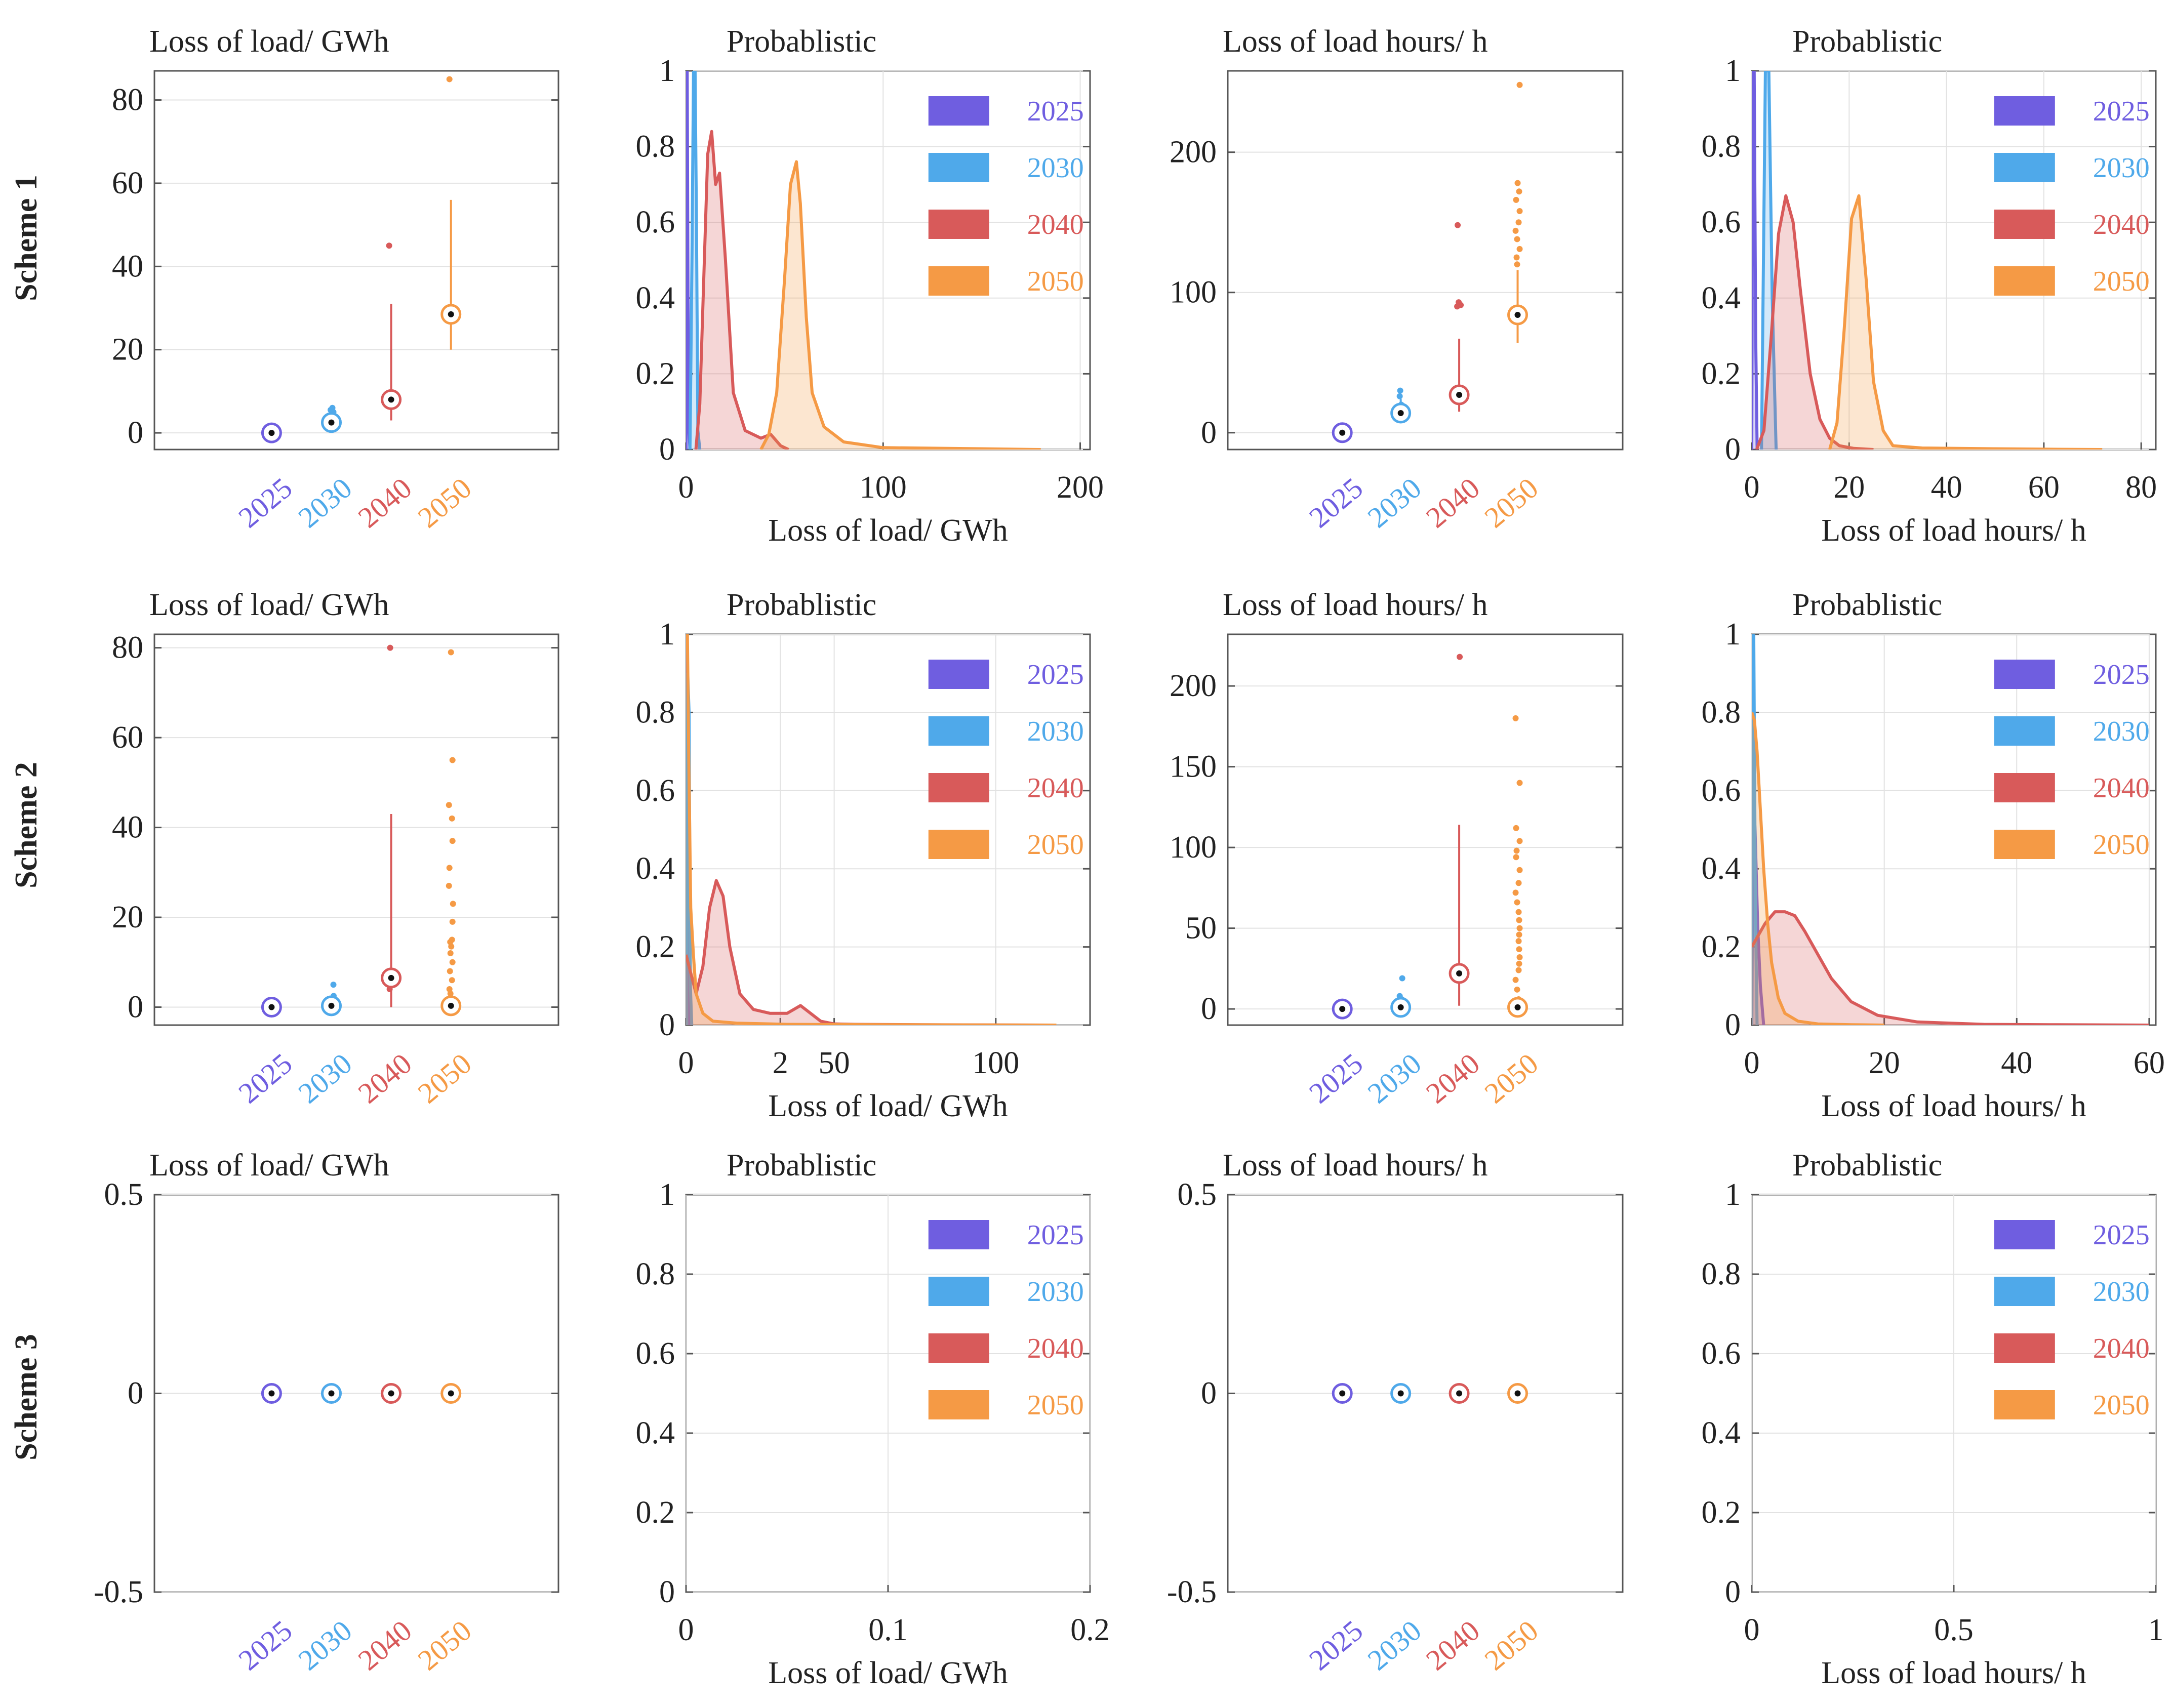 The width and height of the screenshot is (2172, 1708). I want to click on s2-lol-box-ytick-label: 20, so click(127, 917).